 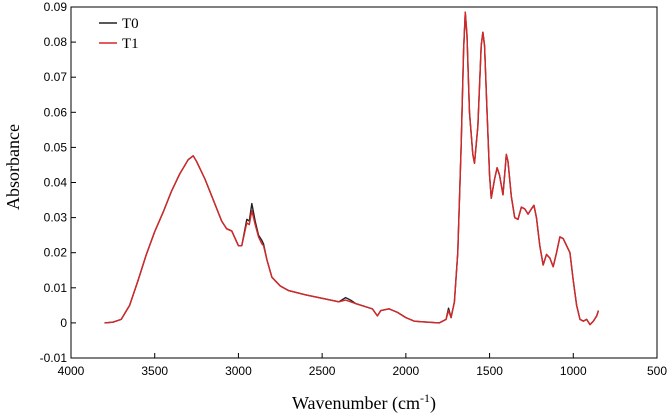 I want to click on y-tick-label: 0.01, so click(x=56, y=288).